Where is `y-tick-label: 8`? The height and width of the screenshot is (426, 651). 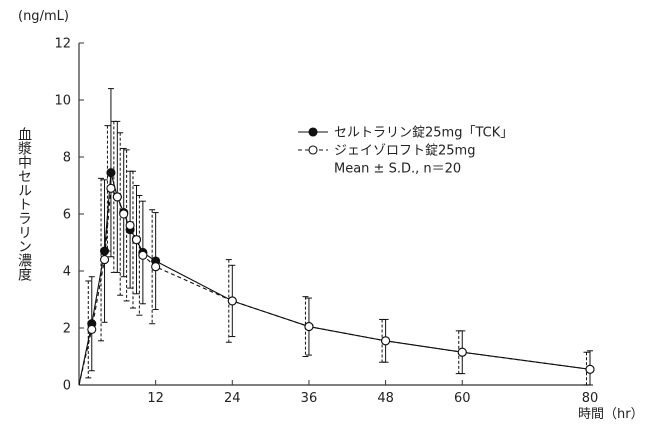 y-tick-label: 8 is located at coordinates (67, 158).